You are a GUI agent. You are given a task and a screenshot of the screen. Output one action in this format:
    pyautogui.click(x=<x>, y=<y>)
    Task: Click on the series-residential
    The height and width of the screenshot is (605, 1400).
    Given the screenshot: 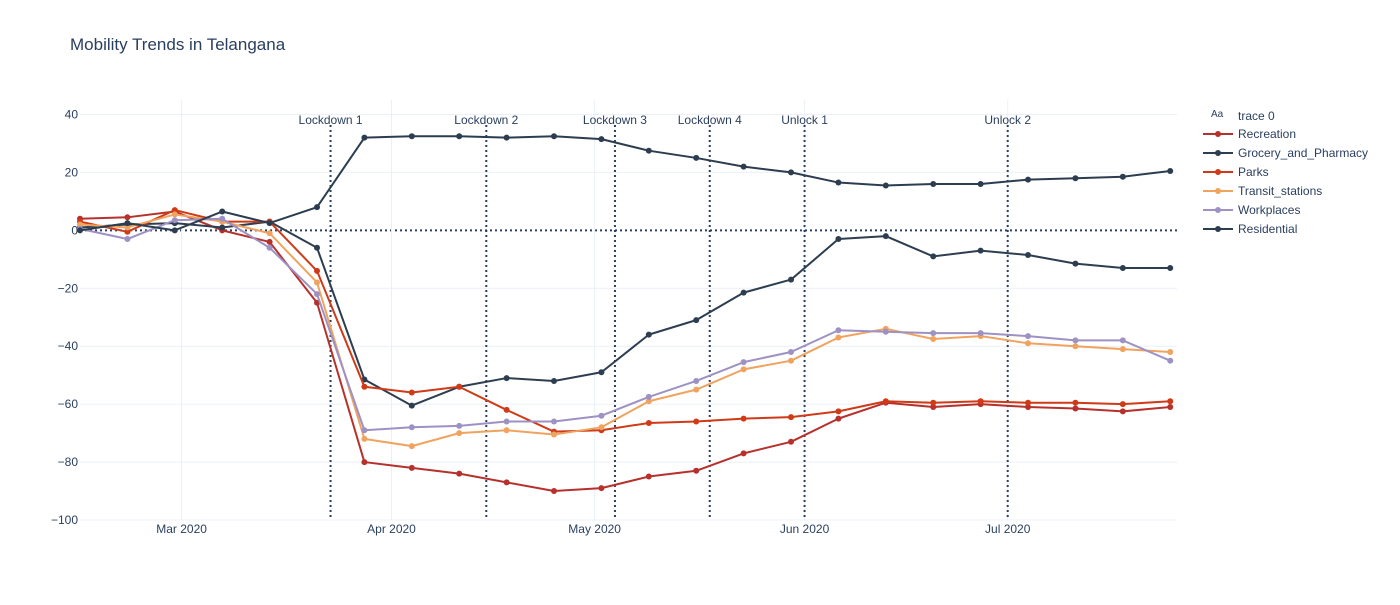 What is the action you would take?
    pyautogui.click(x=625, y=183)
    